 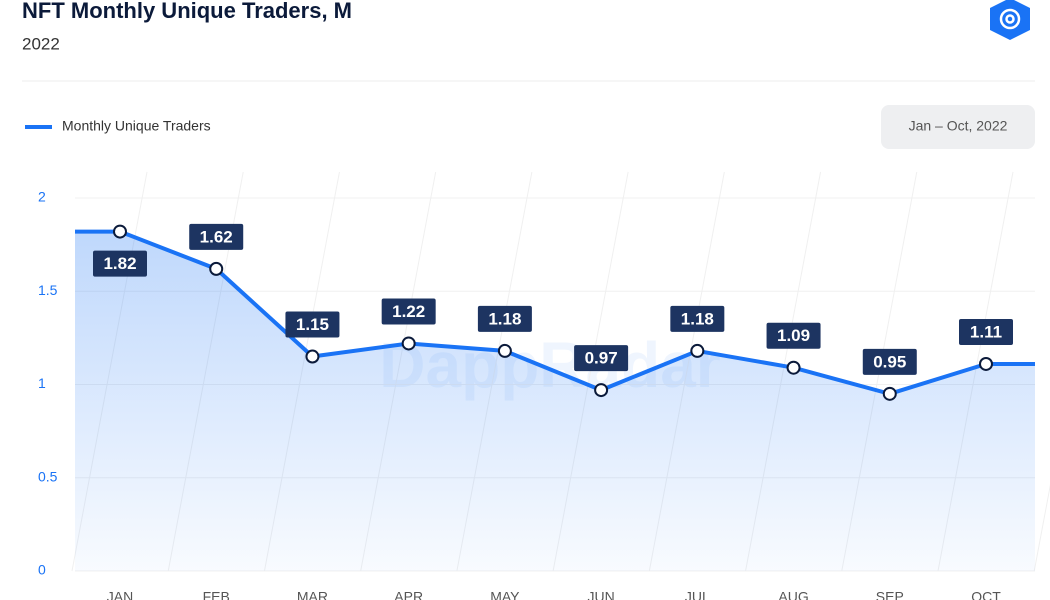 I want to click on date-range-button: Jan – Oct, 2022, so click(x=958, y=127).